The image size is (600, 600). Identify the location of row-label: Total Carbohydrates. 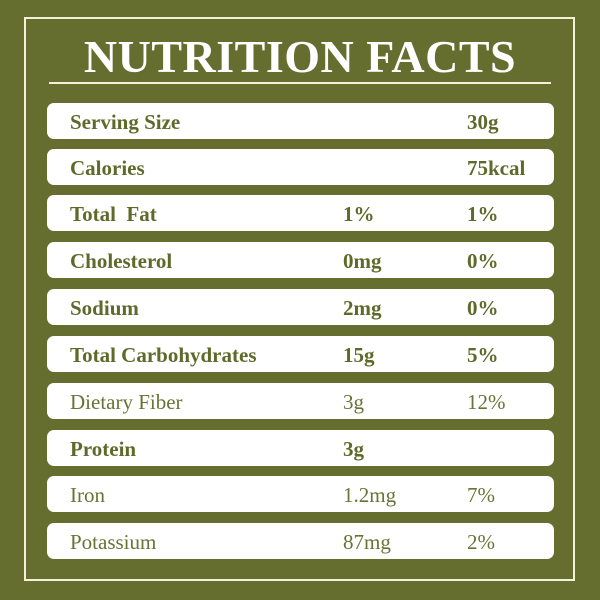
(163, 355).